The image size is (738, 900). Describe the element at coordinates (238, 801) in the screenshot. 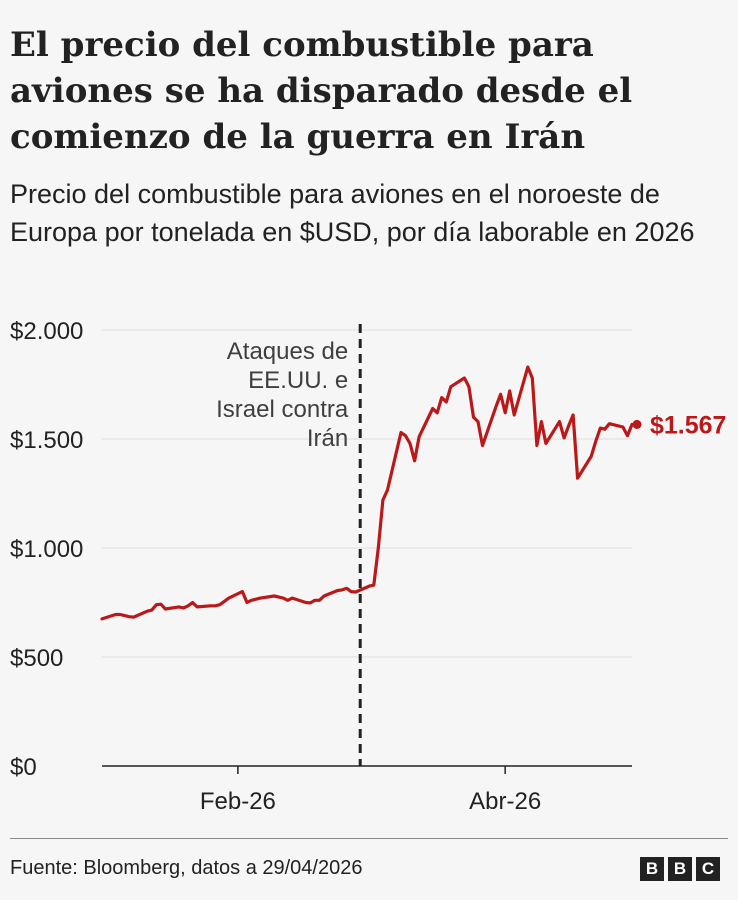

I see `x-tick-label: Feb-26` at that location.